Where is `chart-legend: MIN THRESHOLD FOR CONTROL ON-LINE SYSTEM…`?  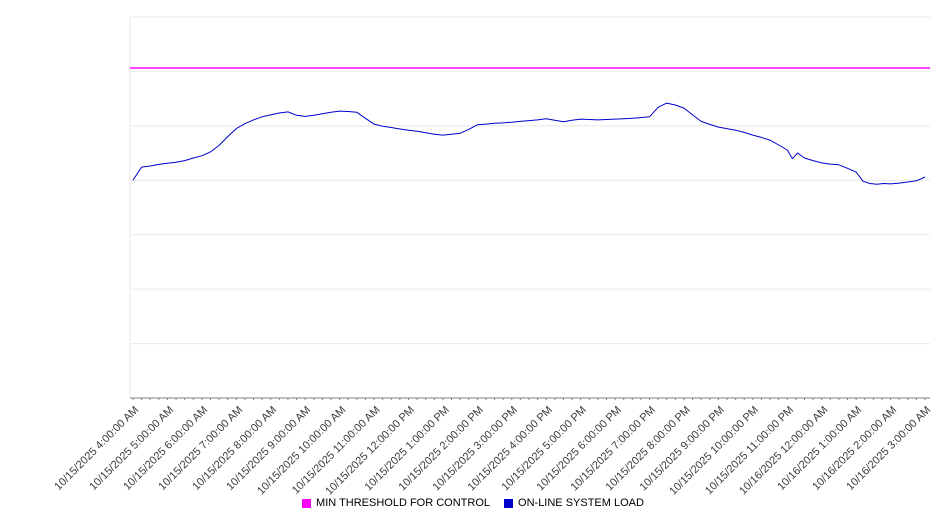 chart-legend: MIN THRESHOLD FOR CONTROL ON-LINE SYSTEM… is located at coordinates (473, 503).